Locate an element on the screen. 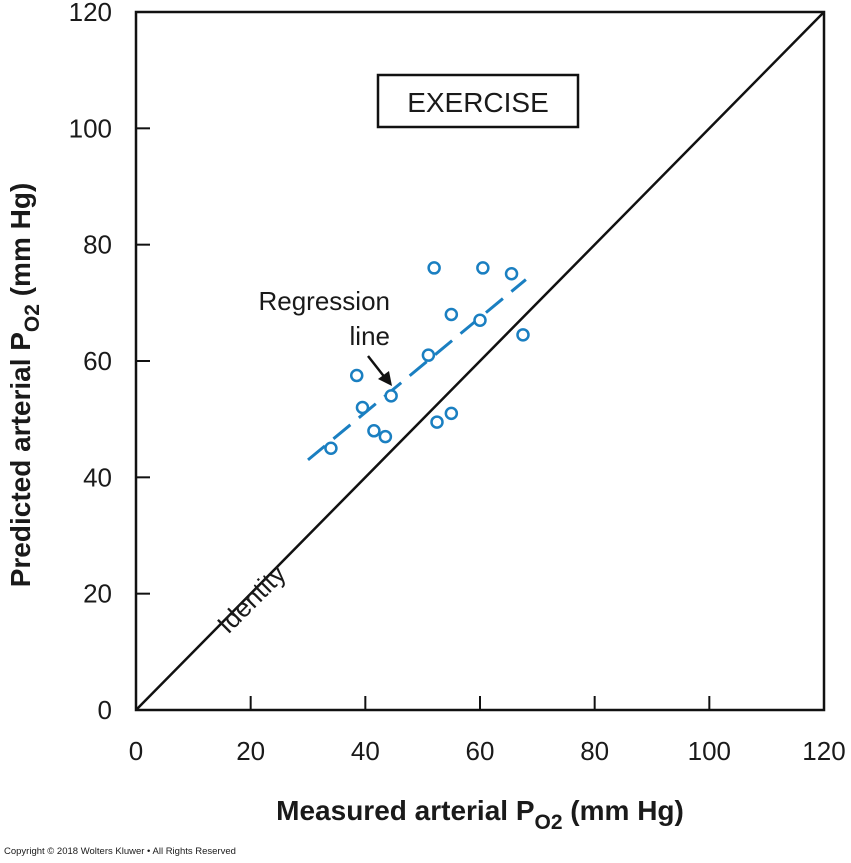  regression-arrow is located at coordinates (379, 370).